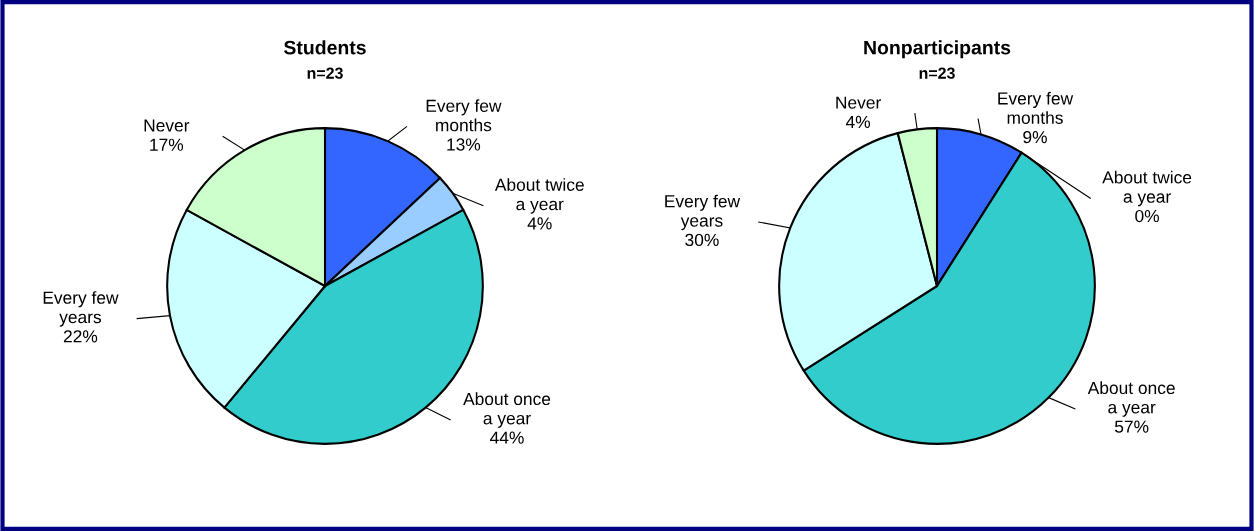 This screenshot has width=1254, height=531. I want to click on data-label: 17%, so click(167, 144).